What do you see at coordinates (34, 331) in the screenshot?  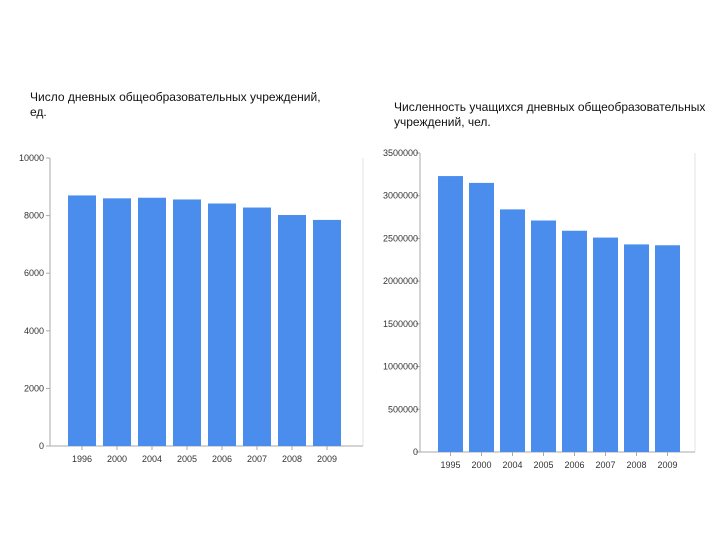 I see `chart-1-y-tick-label: 4000` at bounding box center [34, 331].